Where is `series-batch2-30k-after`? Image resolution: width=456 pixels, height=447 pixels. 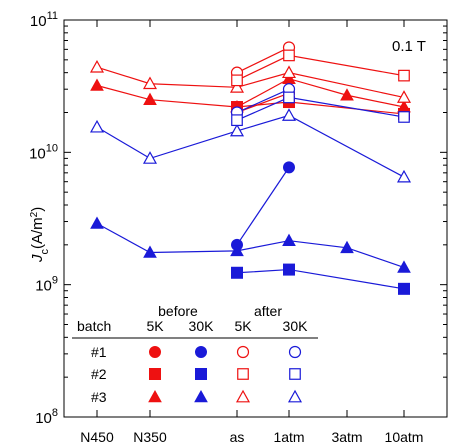 series-batch2-30k-after is located at coordinates (320, 109).